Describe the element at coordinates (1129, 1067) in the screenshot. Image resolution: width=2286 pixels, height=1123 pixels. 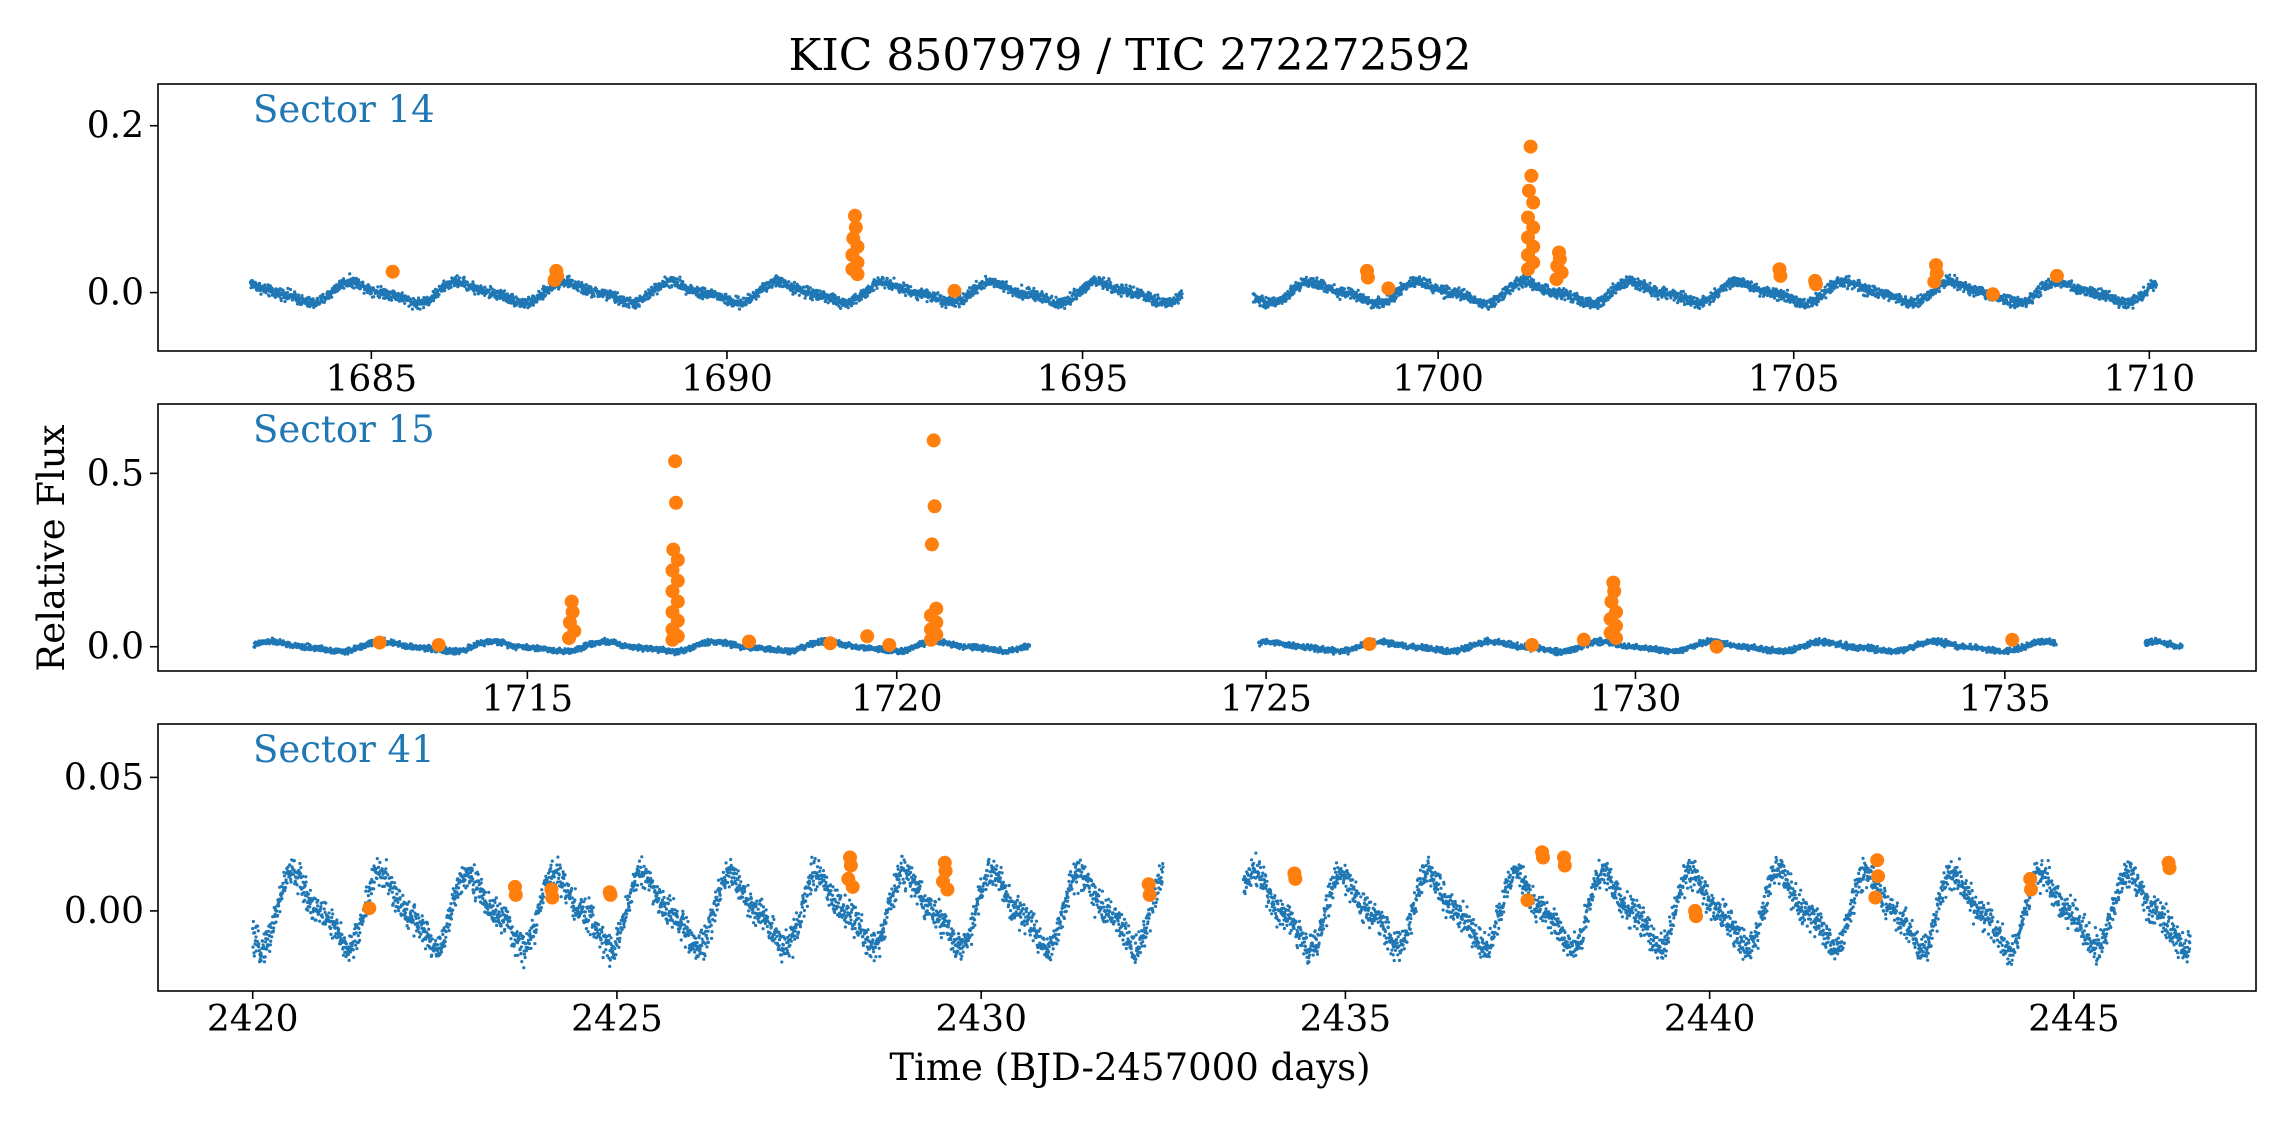
I see `x-axis-label: Time (BJD-2457000 days)` at that location.